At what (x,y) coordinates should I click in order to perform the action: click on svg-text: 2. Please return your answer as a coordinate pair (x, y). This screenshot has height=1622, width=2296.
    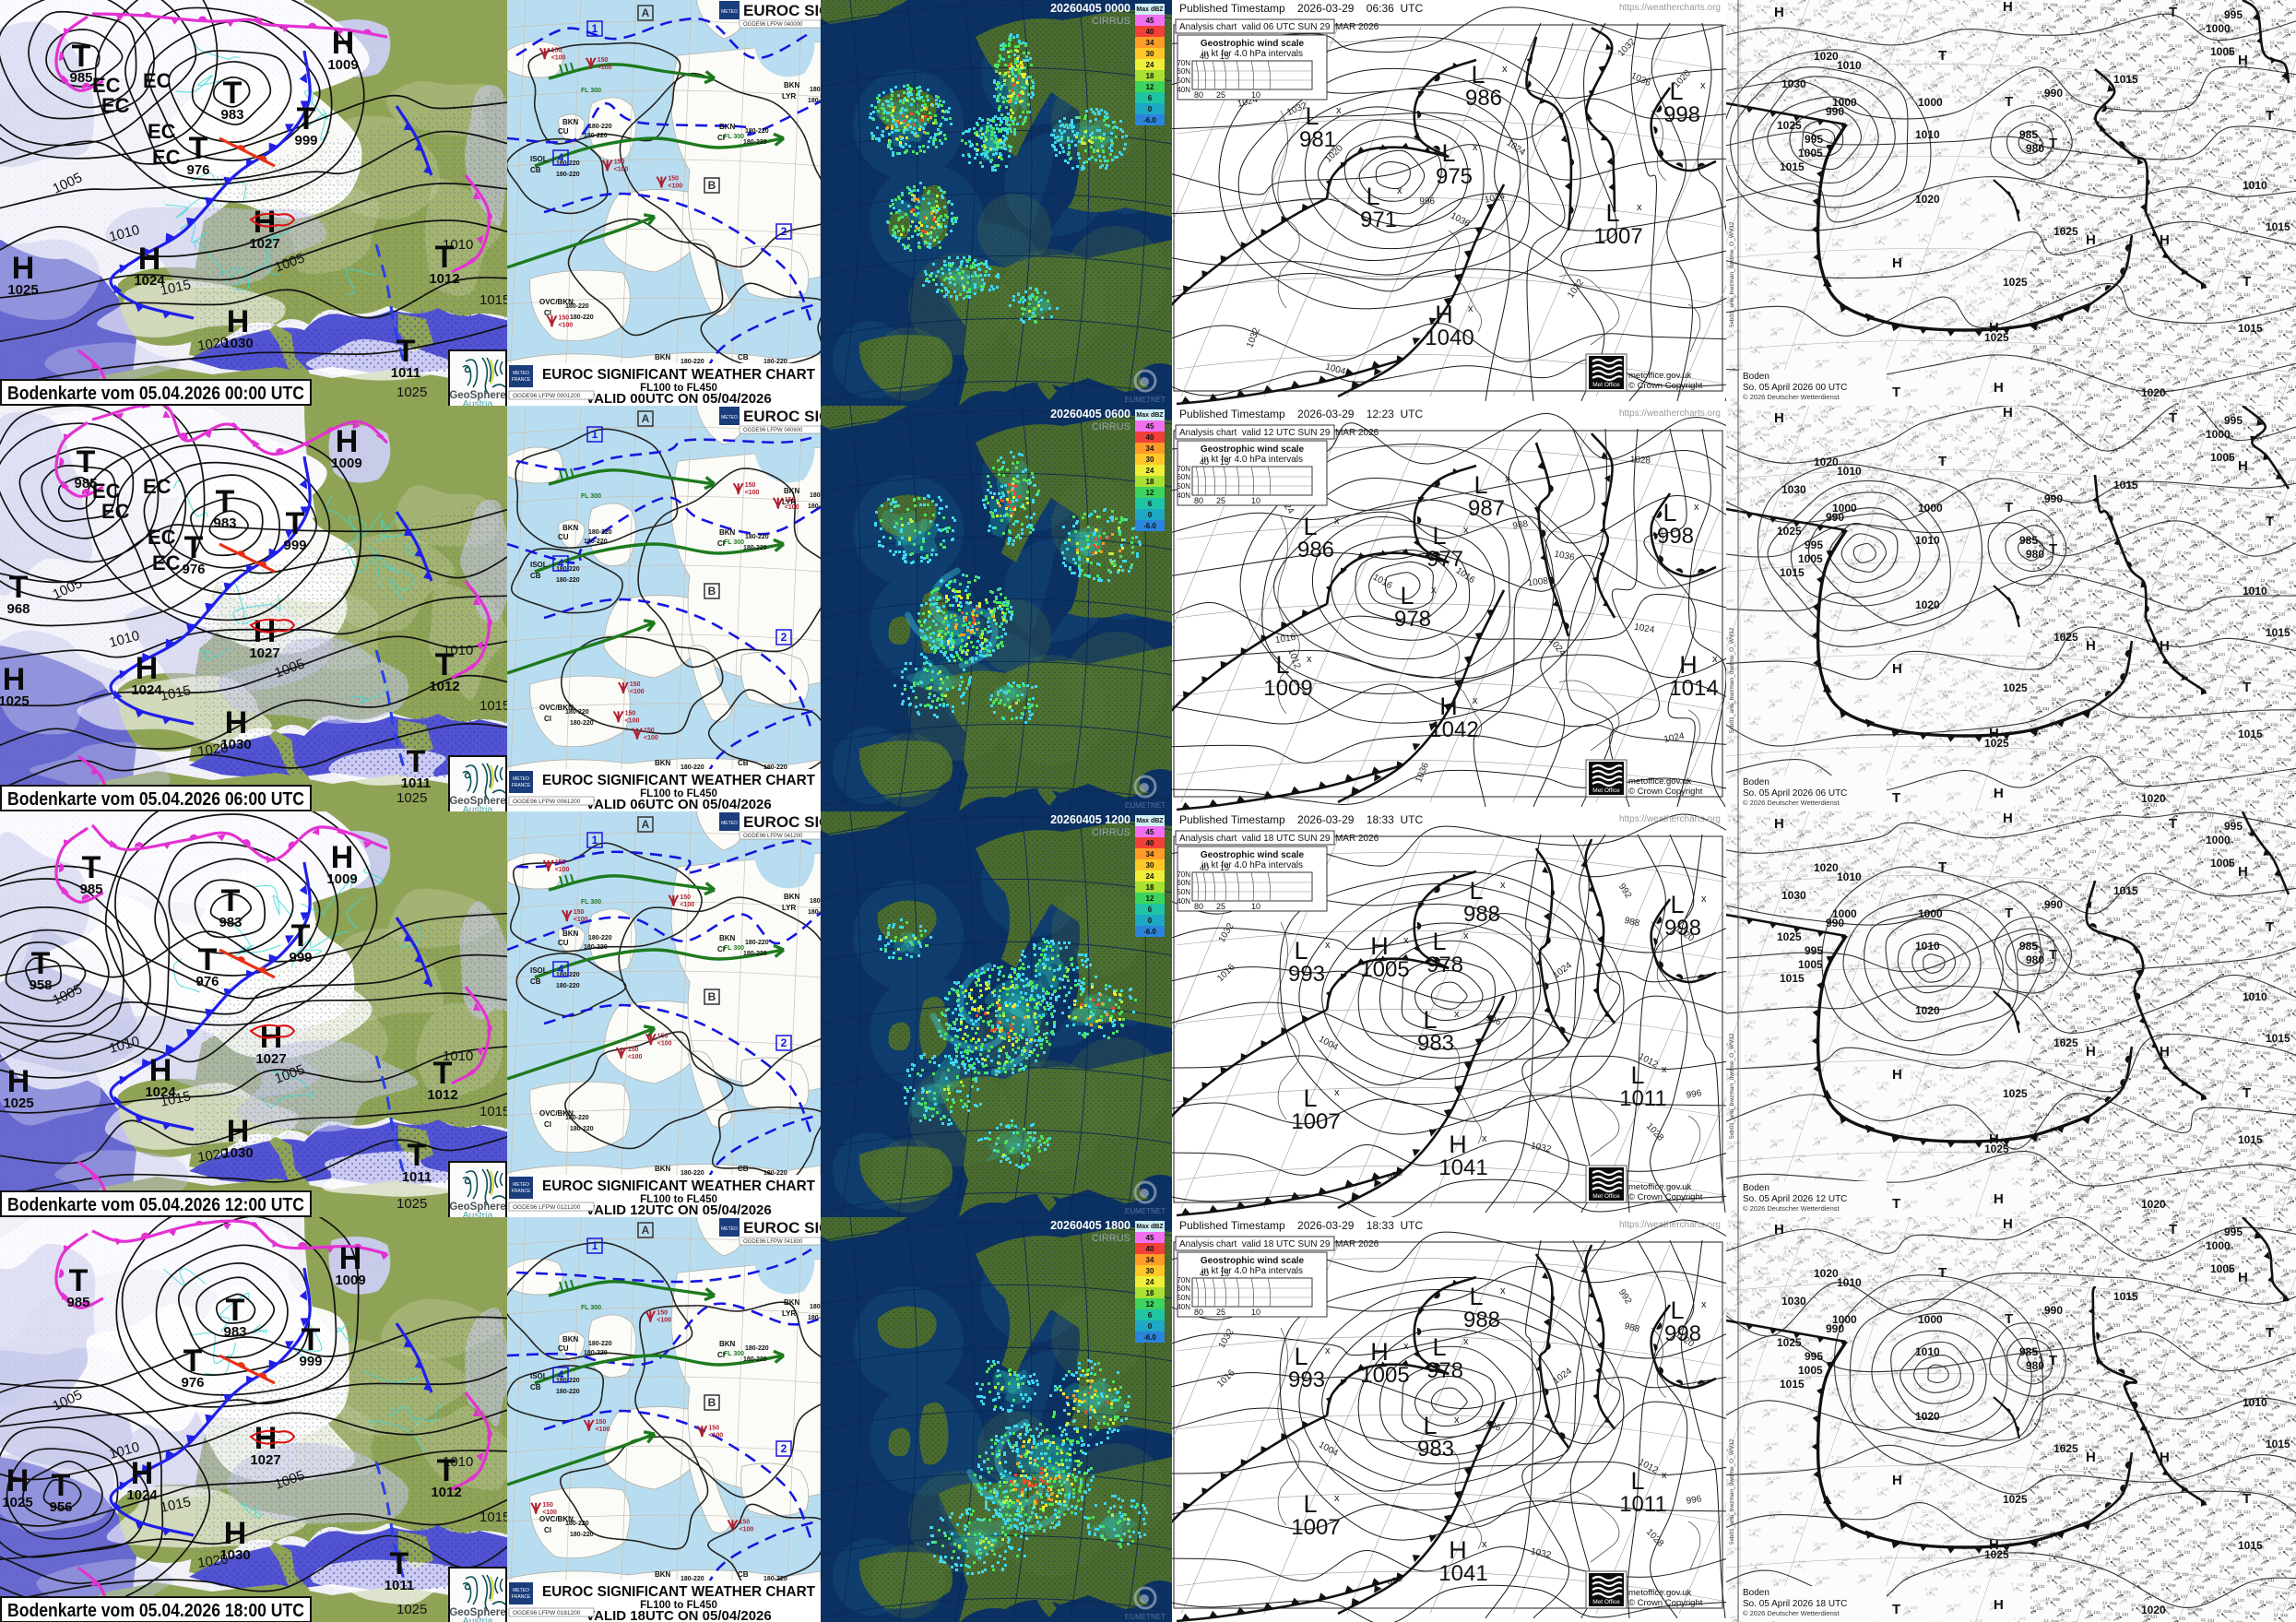
    Looking at the image, I should click on (784, 1042).